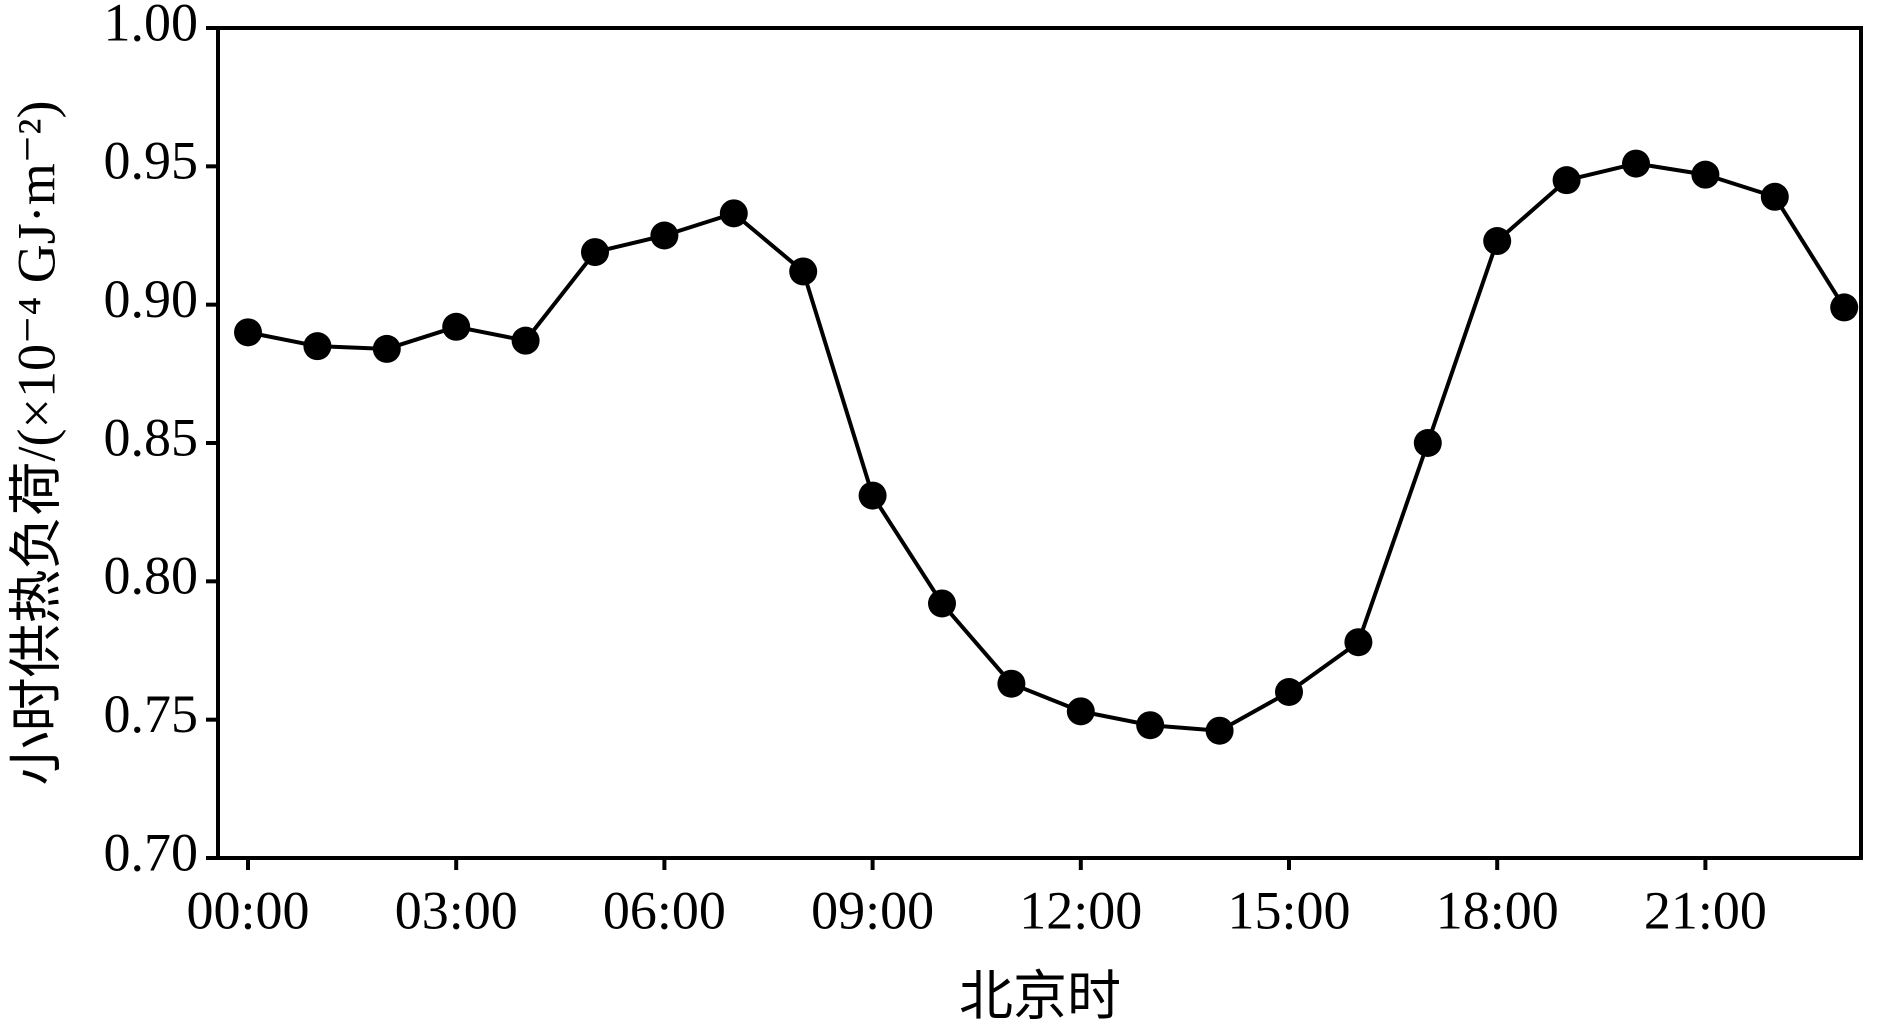 The height and width of the screenshot is (1036, 1890). Describe the element at coordinates (151, 714) in the screenshot. I see `y-tick-label: 0.75` at that location.